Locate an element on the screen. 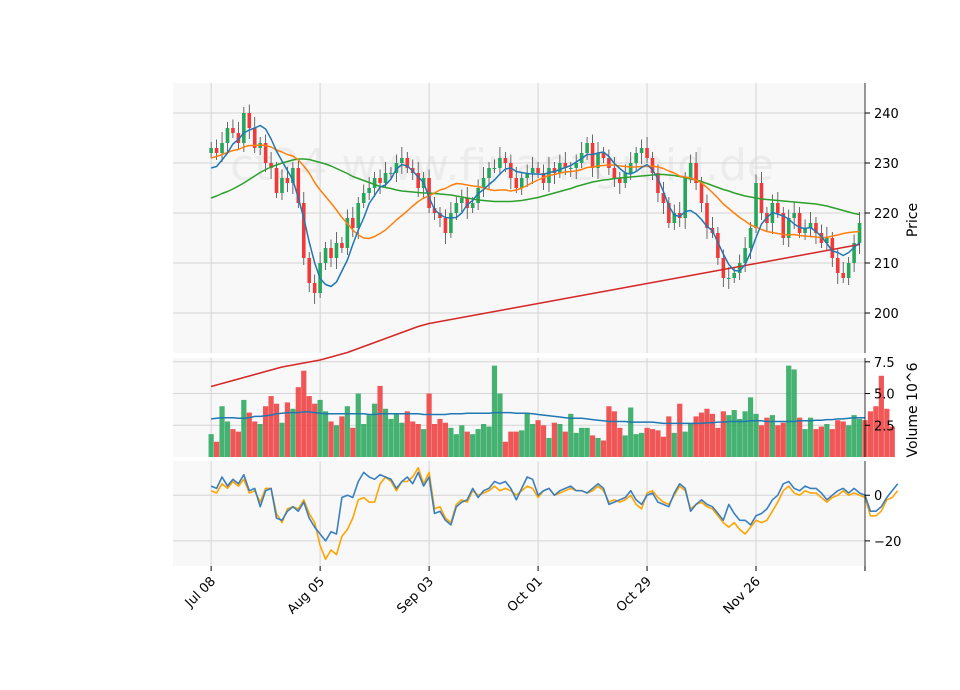 This screenshot has width=960, height=690. price-tick-label: 200 is located at coordinates (886, 314).